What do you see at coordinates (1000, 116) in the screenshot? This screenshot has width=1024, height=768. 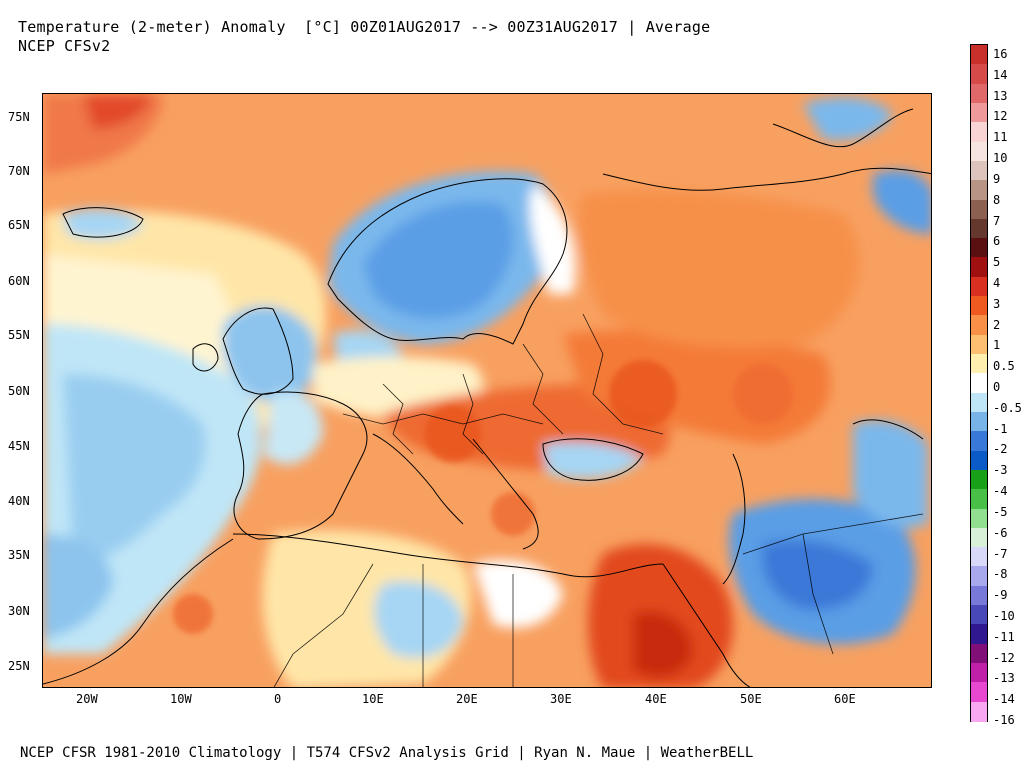 I see `colorbar-label: 12` at bounding box center [1000, 116].